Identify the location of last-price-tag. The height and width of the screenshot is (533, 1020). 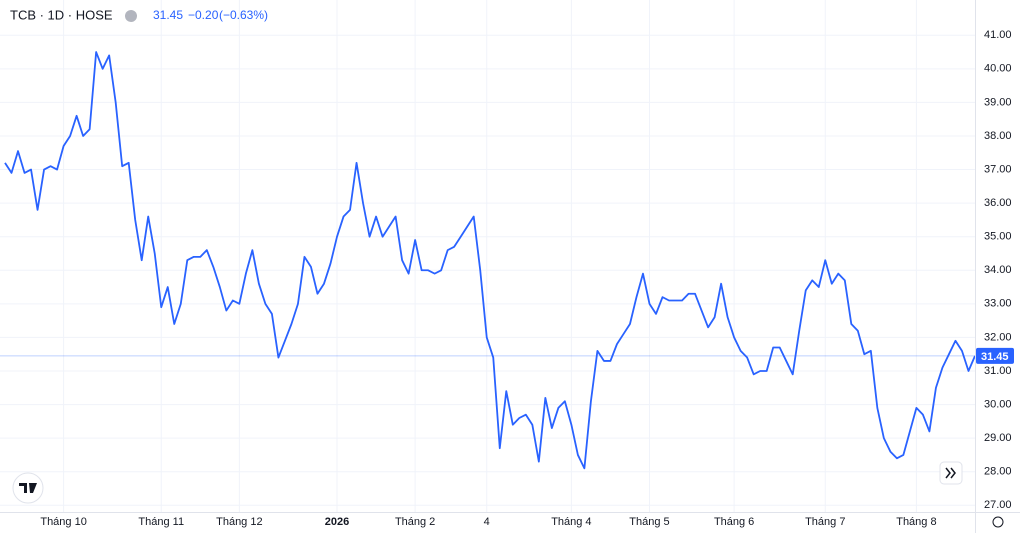
(995, 355).